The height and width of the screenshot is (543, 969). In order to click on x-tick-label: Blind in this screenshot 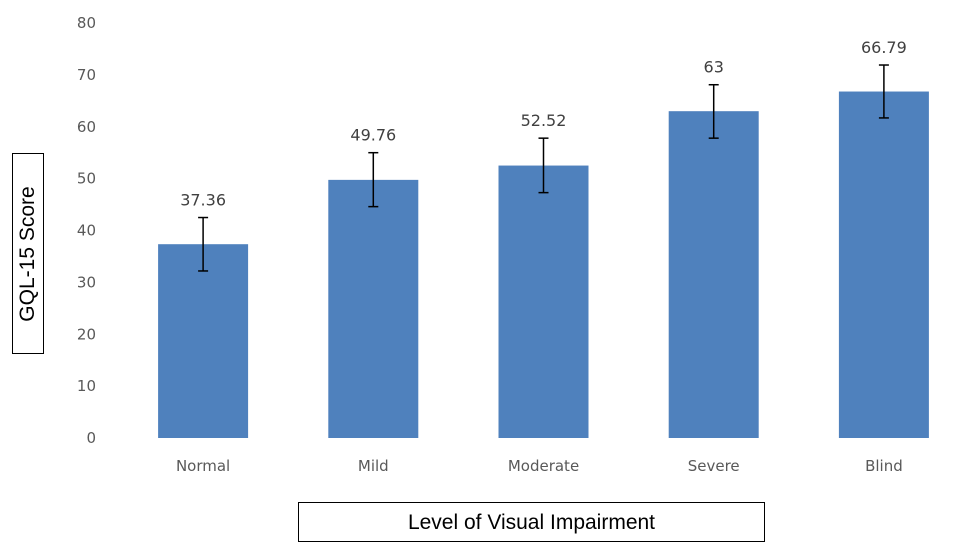, I will do `click(884, 466)`.